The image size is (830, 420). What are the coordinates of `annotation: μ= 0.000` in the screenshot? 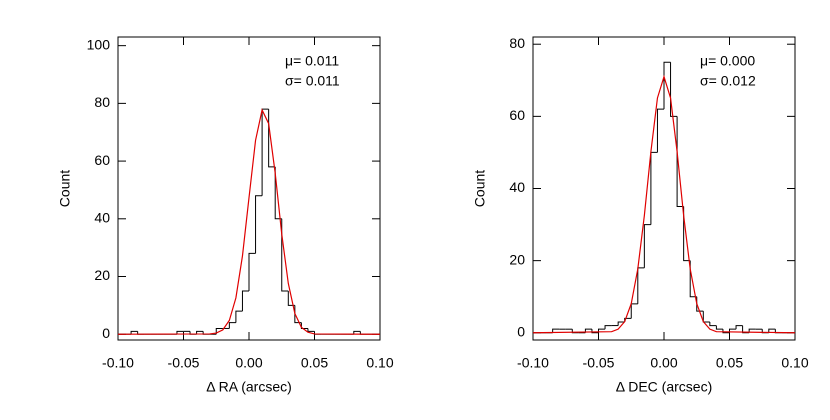 It's located at (727, 61).